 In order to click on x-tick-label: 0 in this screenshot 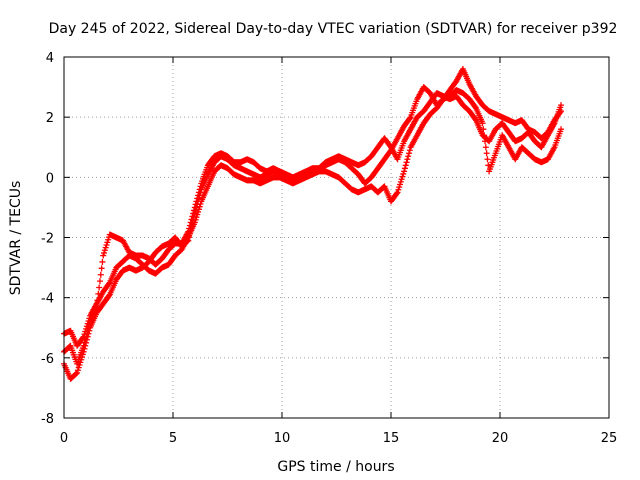, I will do `click(64, 438)`.